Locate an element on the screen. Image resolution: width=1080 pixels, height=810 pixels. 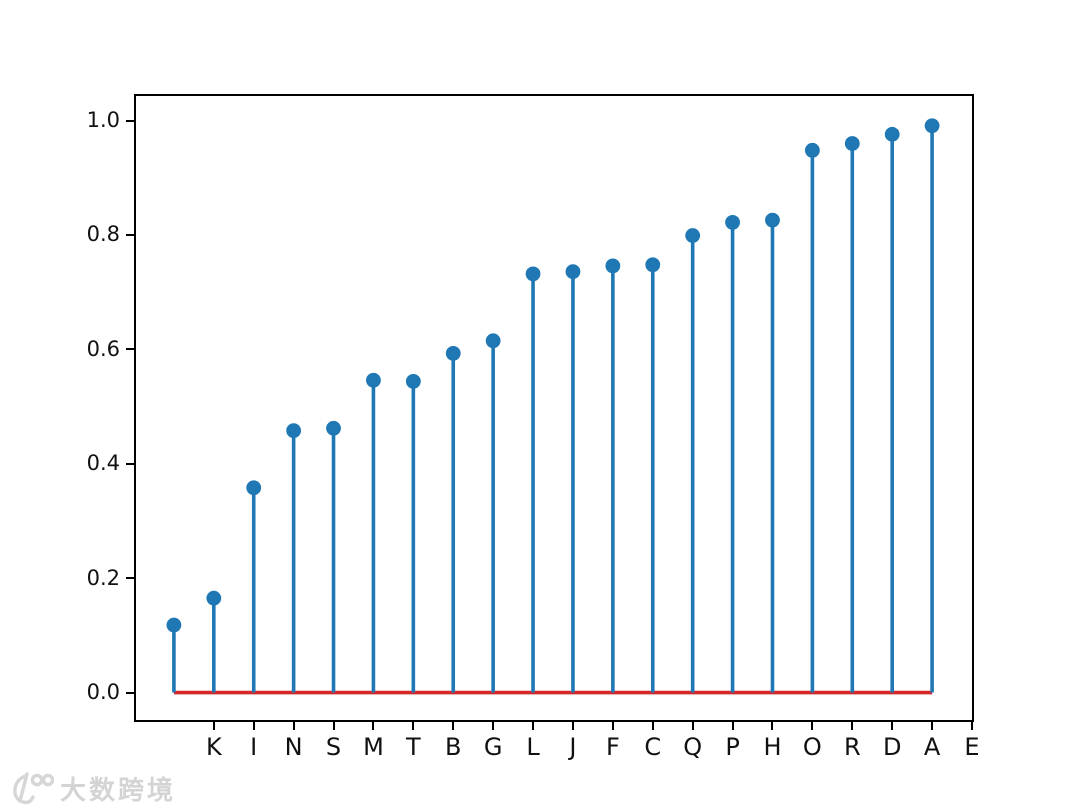
x-tick-label: I is located at coordinates (254, 747).